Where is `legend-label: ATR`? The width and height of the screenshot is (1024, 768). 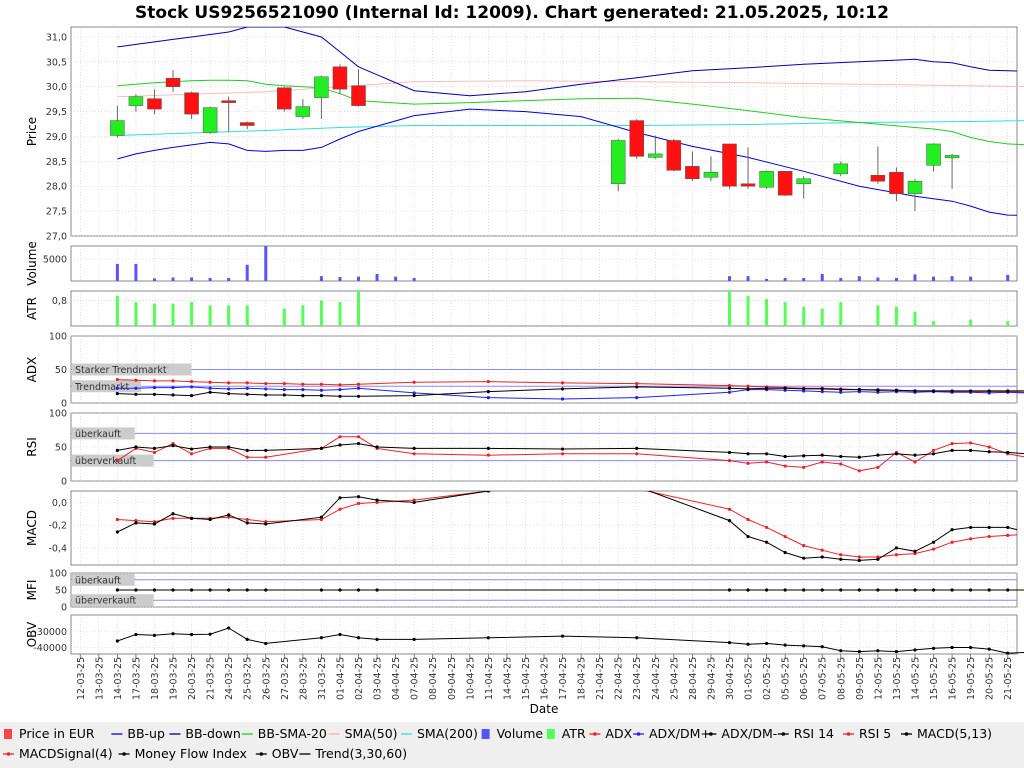
legend-label: ATR is located at coordinates (574, 733).